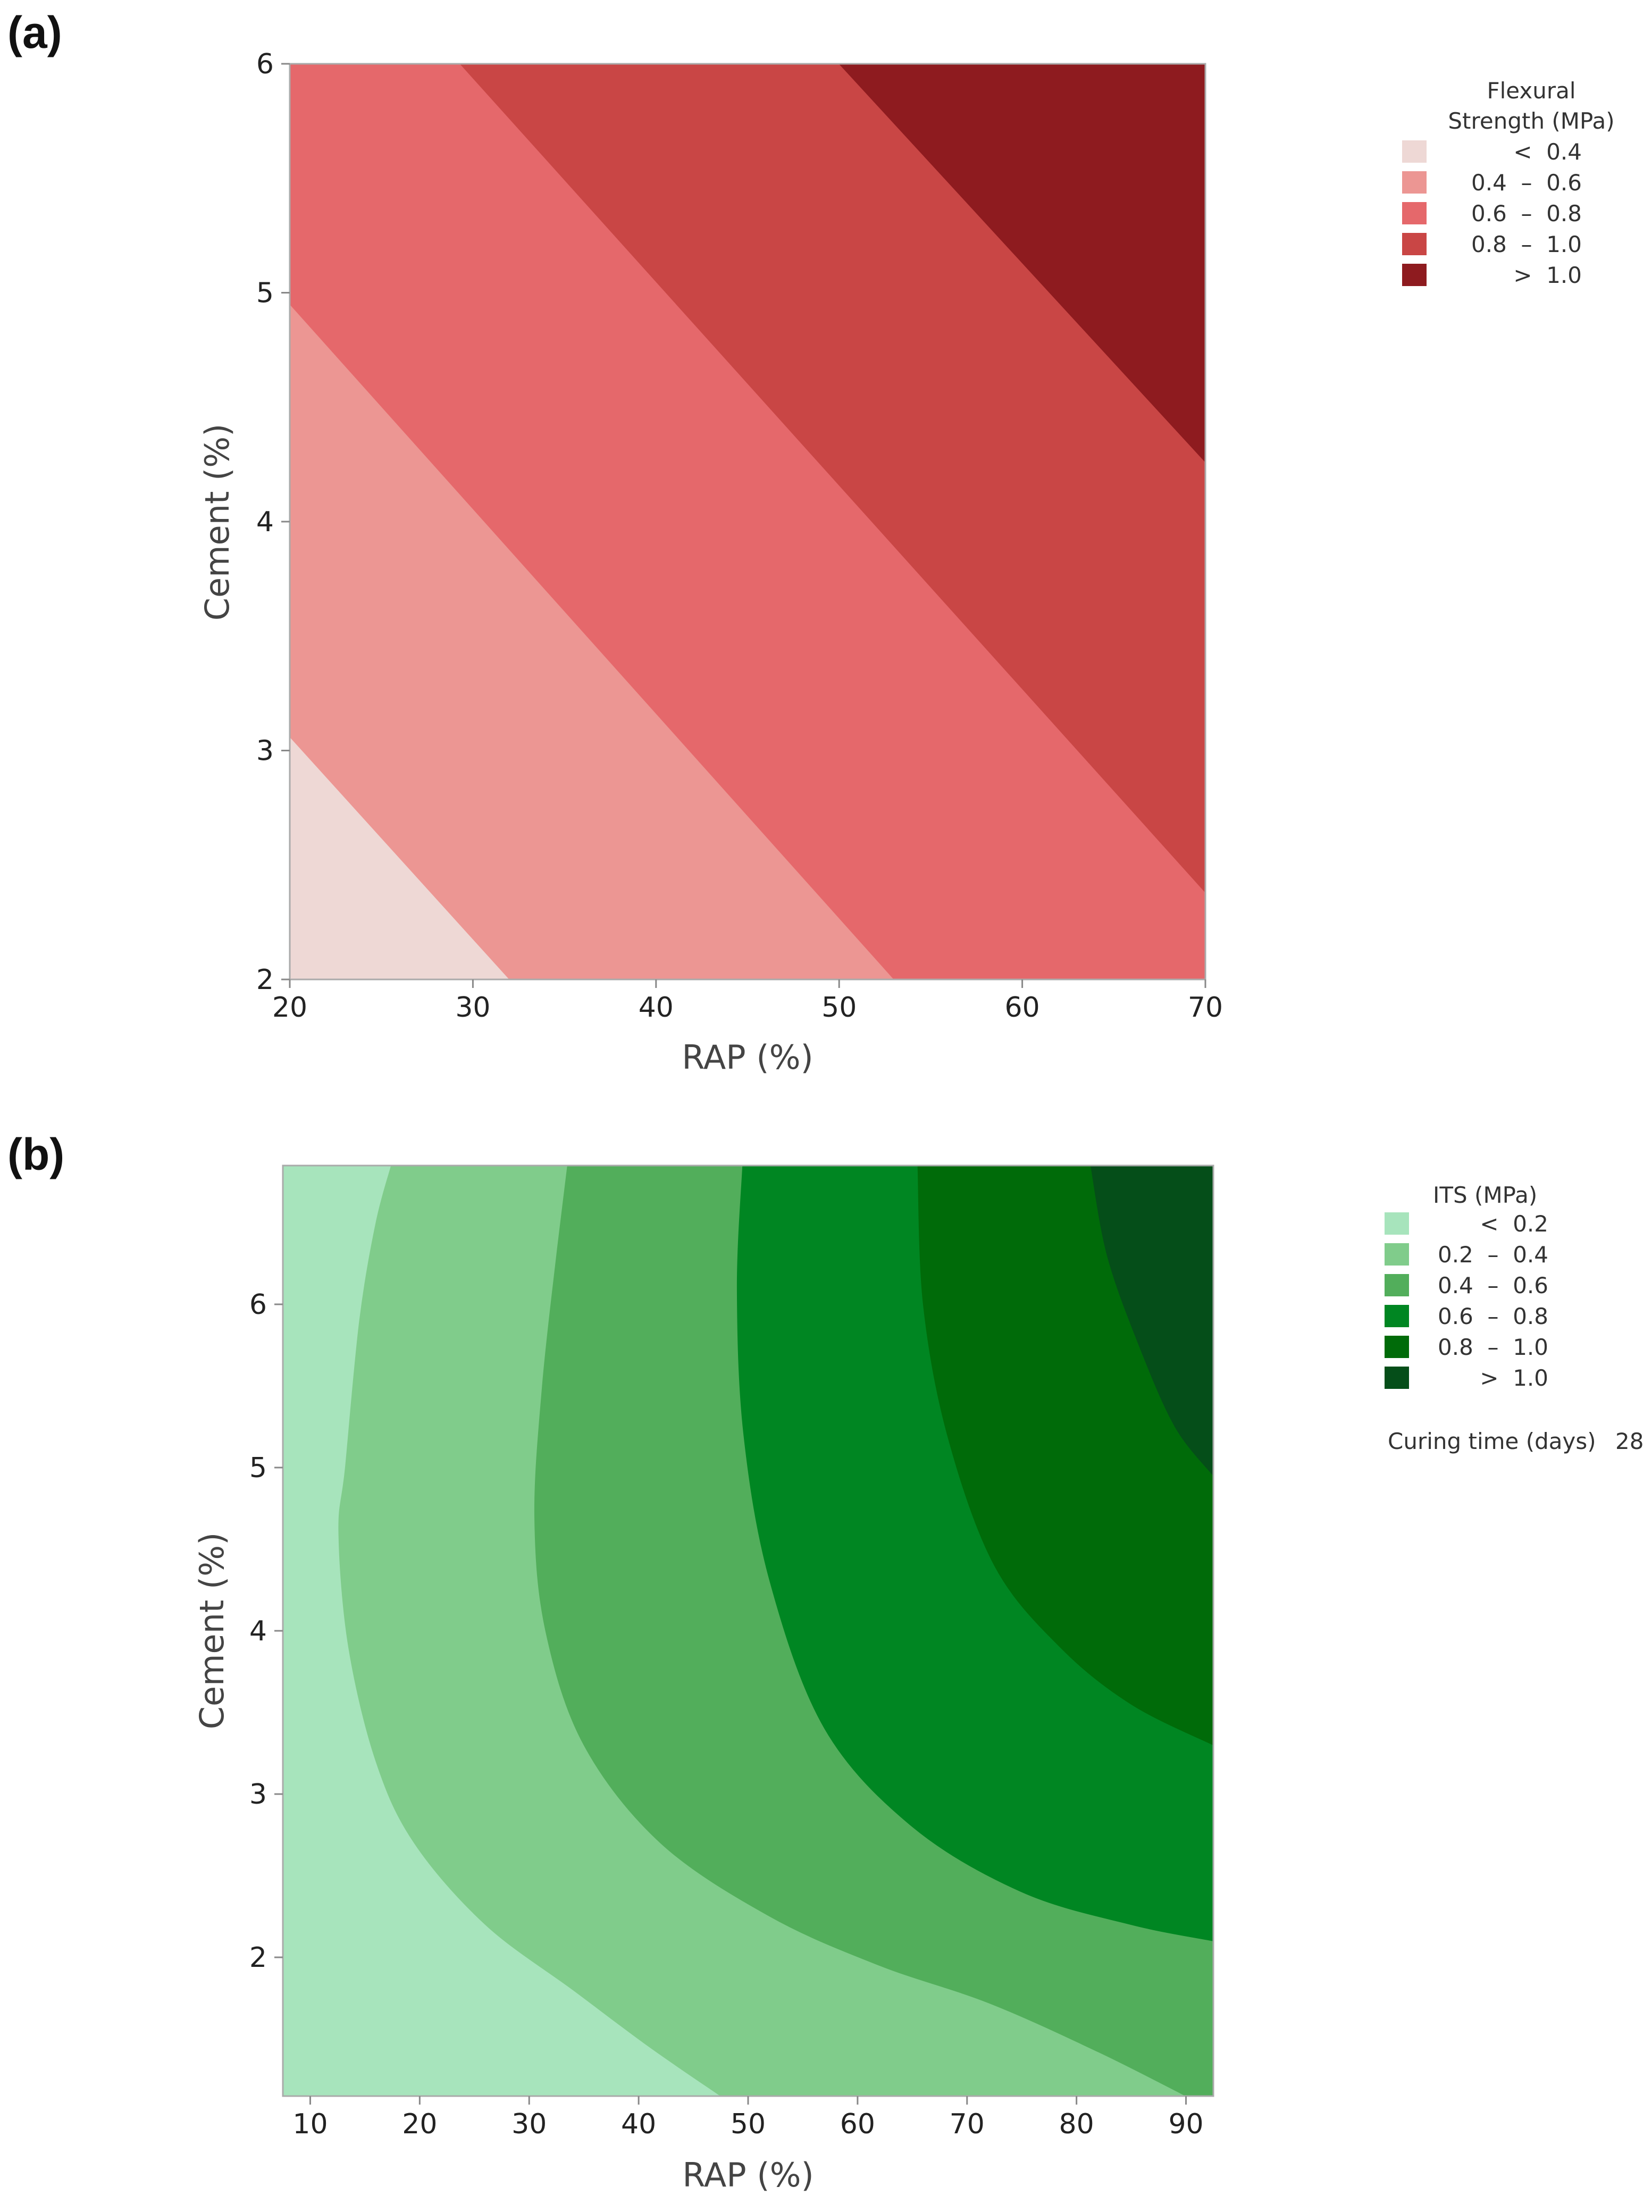 This screenshot has height=2212, width=1652. I want to click on panel-b-legend-label-3: 0.6 – 0.8, so click(1493, 1316).